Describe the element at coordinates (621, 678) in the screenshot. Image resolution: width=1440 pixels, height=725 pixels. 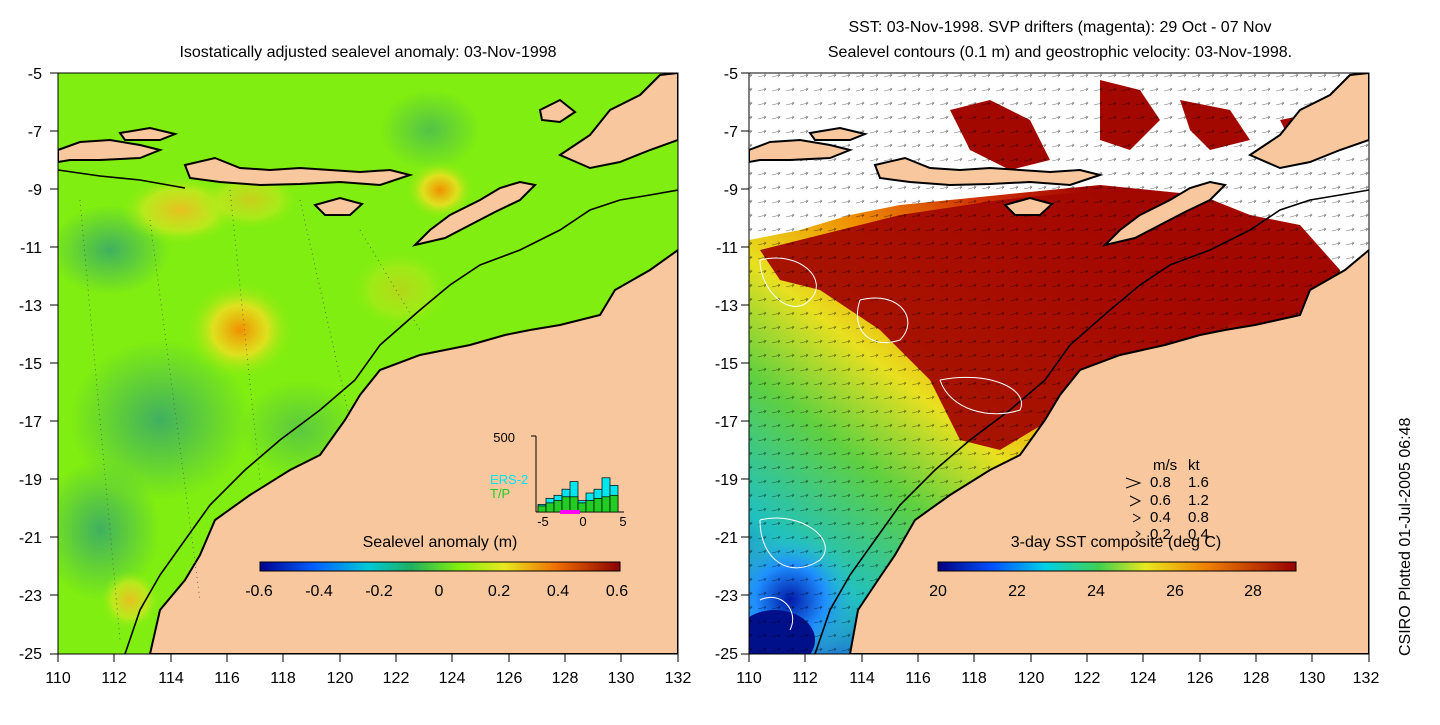
I see `left-x-tick: 130` at that location.